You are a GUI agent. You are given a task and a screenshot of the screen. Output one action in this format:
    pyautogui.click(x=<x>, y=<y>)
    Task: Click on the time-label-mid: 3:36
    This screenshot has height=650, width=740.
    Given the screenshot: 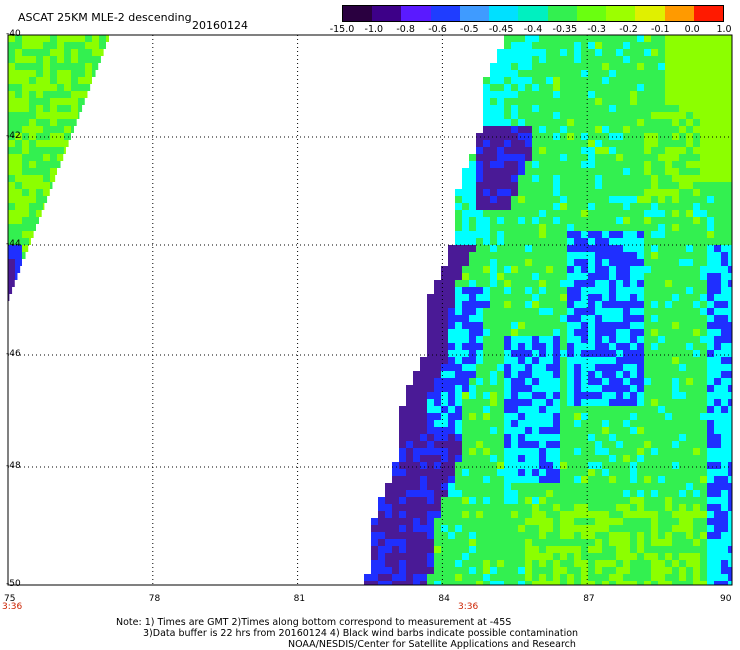 What is the action you would take?
    pyautogui.click(x=468, y=607)
    